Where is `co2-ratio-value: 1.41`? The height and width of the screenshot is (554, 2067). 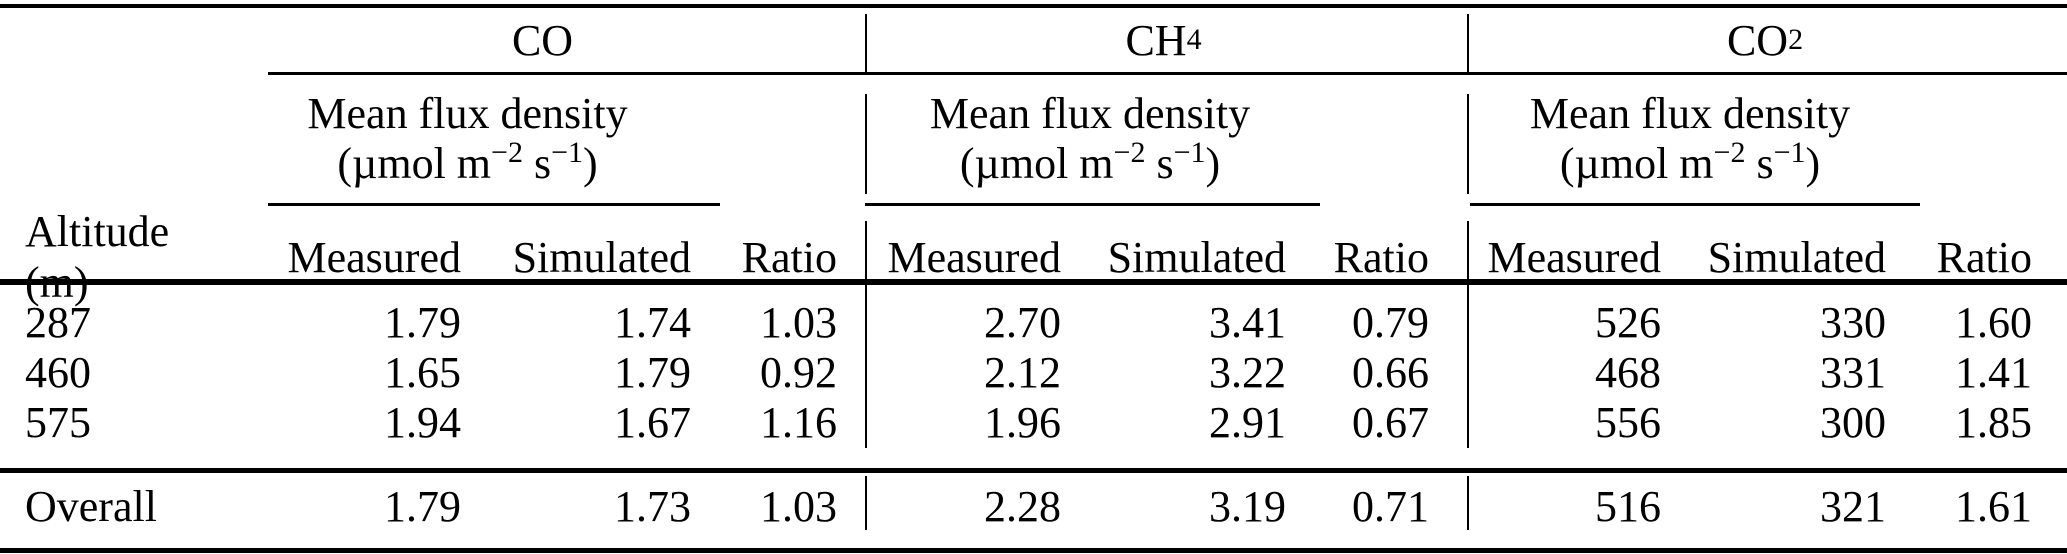 co2-ratio-value: 1.41 is located at coordinates (1993, 372).